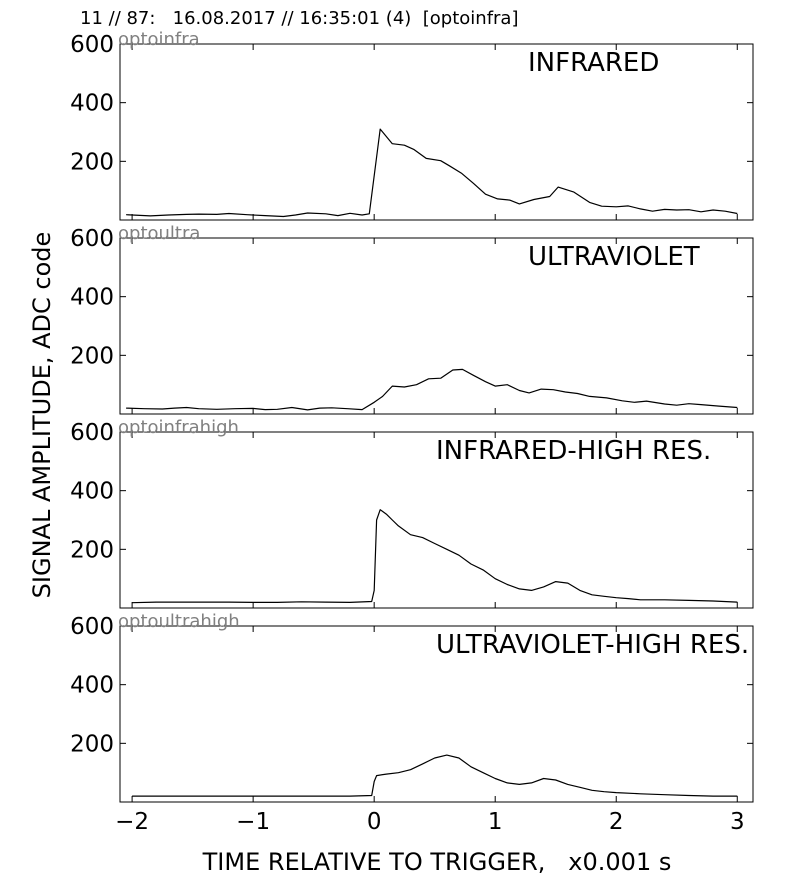 This screenshot has width=792, height=882. I want to click on x-tick-label: 3, so click(737, 822).